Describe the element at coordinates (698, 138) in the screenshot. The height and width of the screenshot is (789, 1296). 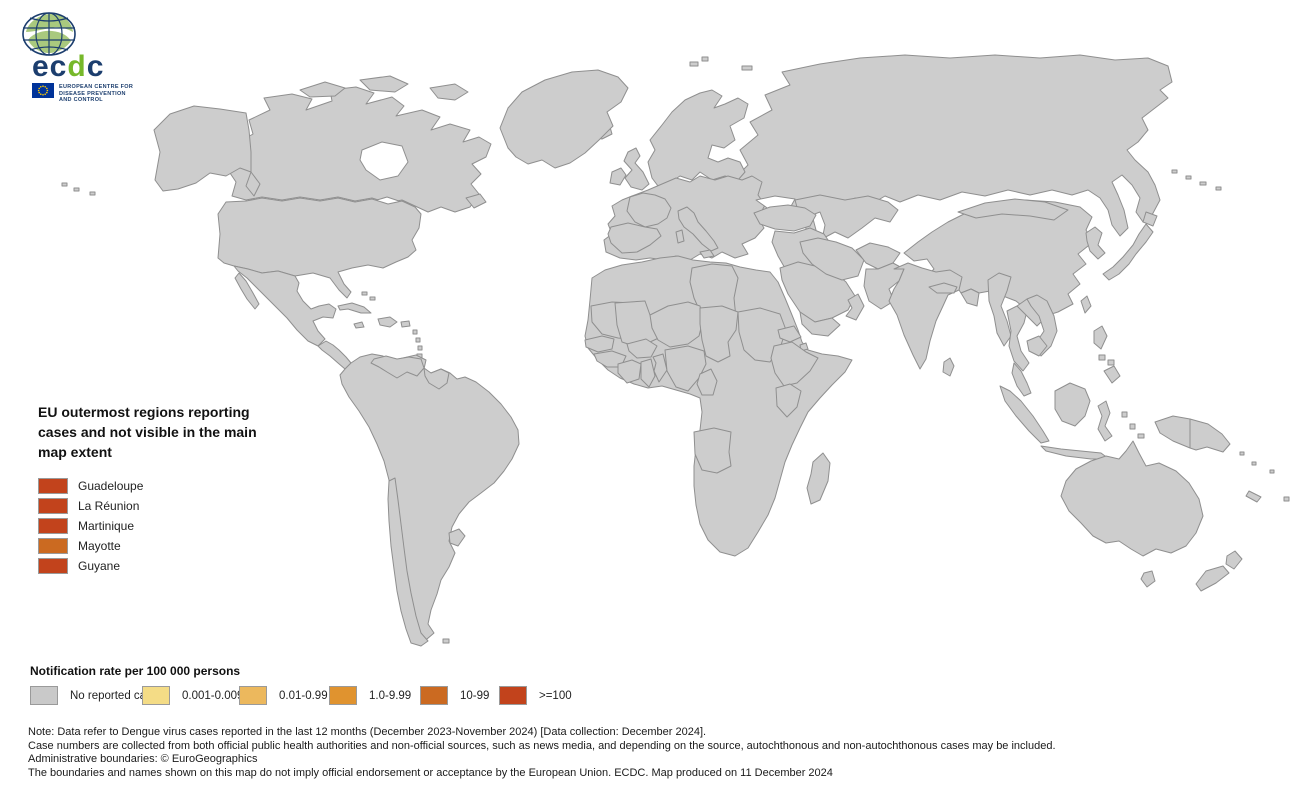
I see `region-scandinavia` at that location.